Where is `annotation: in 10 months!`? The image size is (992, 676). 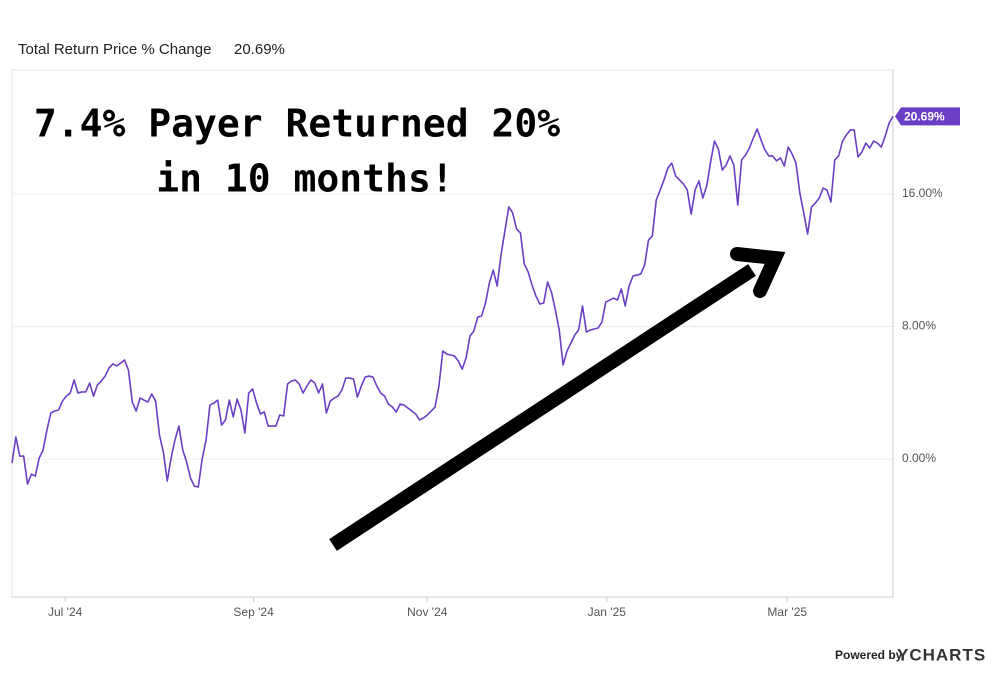 annotation: in 10 months! is located at coordinates (304, 179).